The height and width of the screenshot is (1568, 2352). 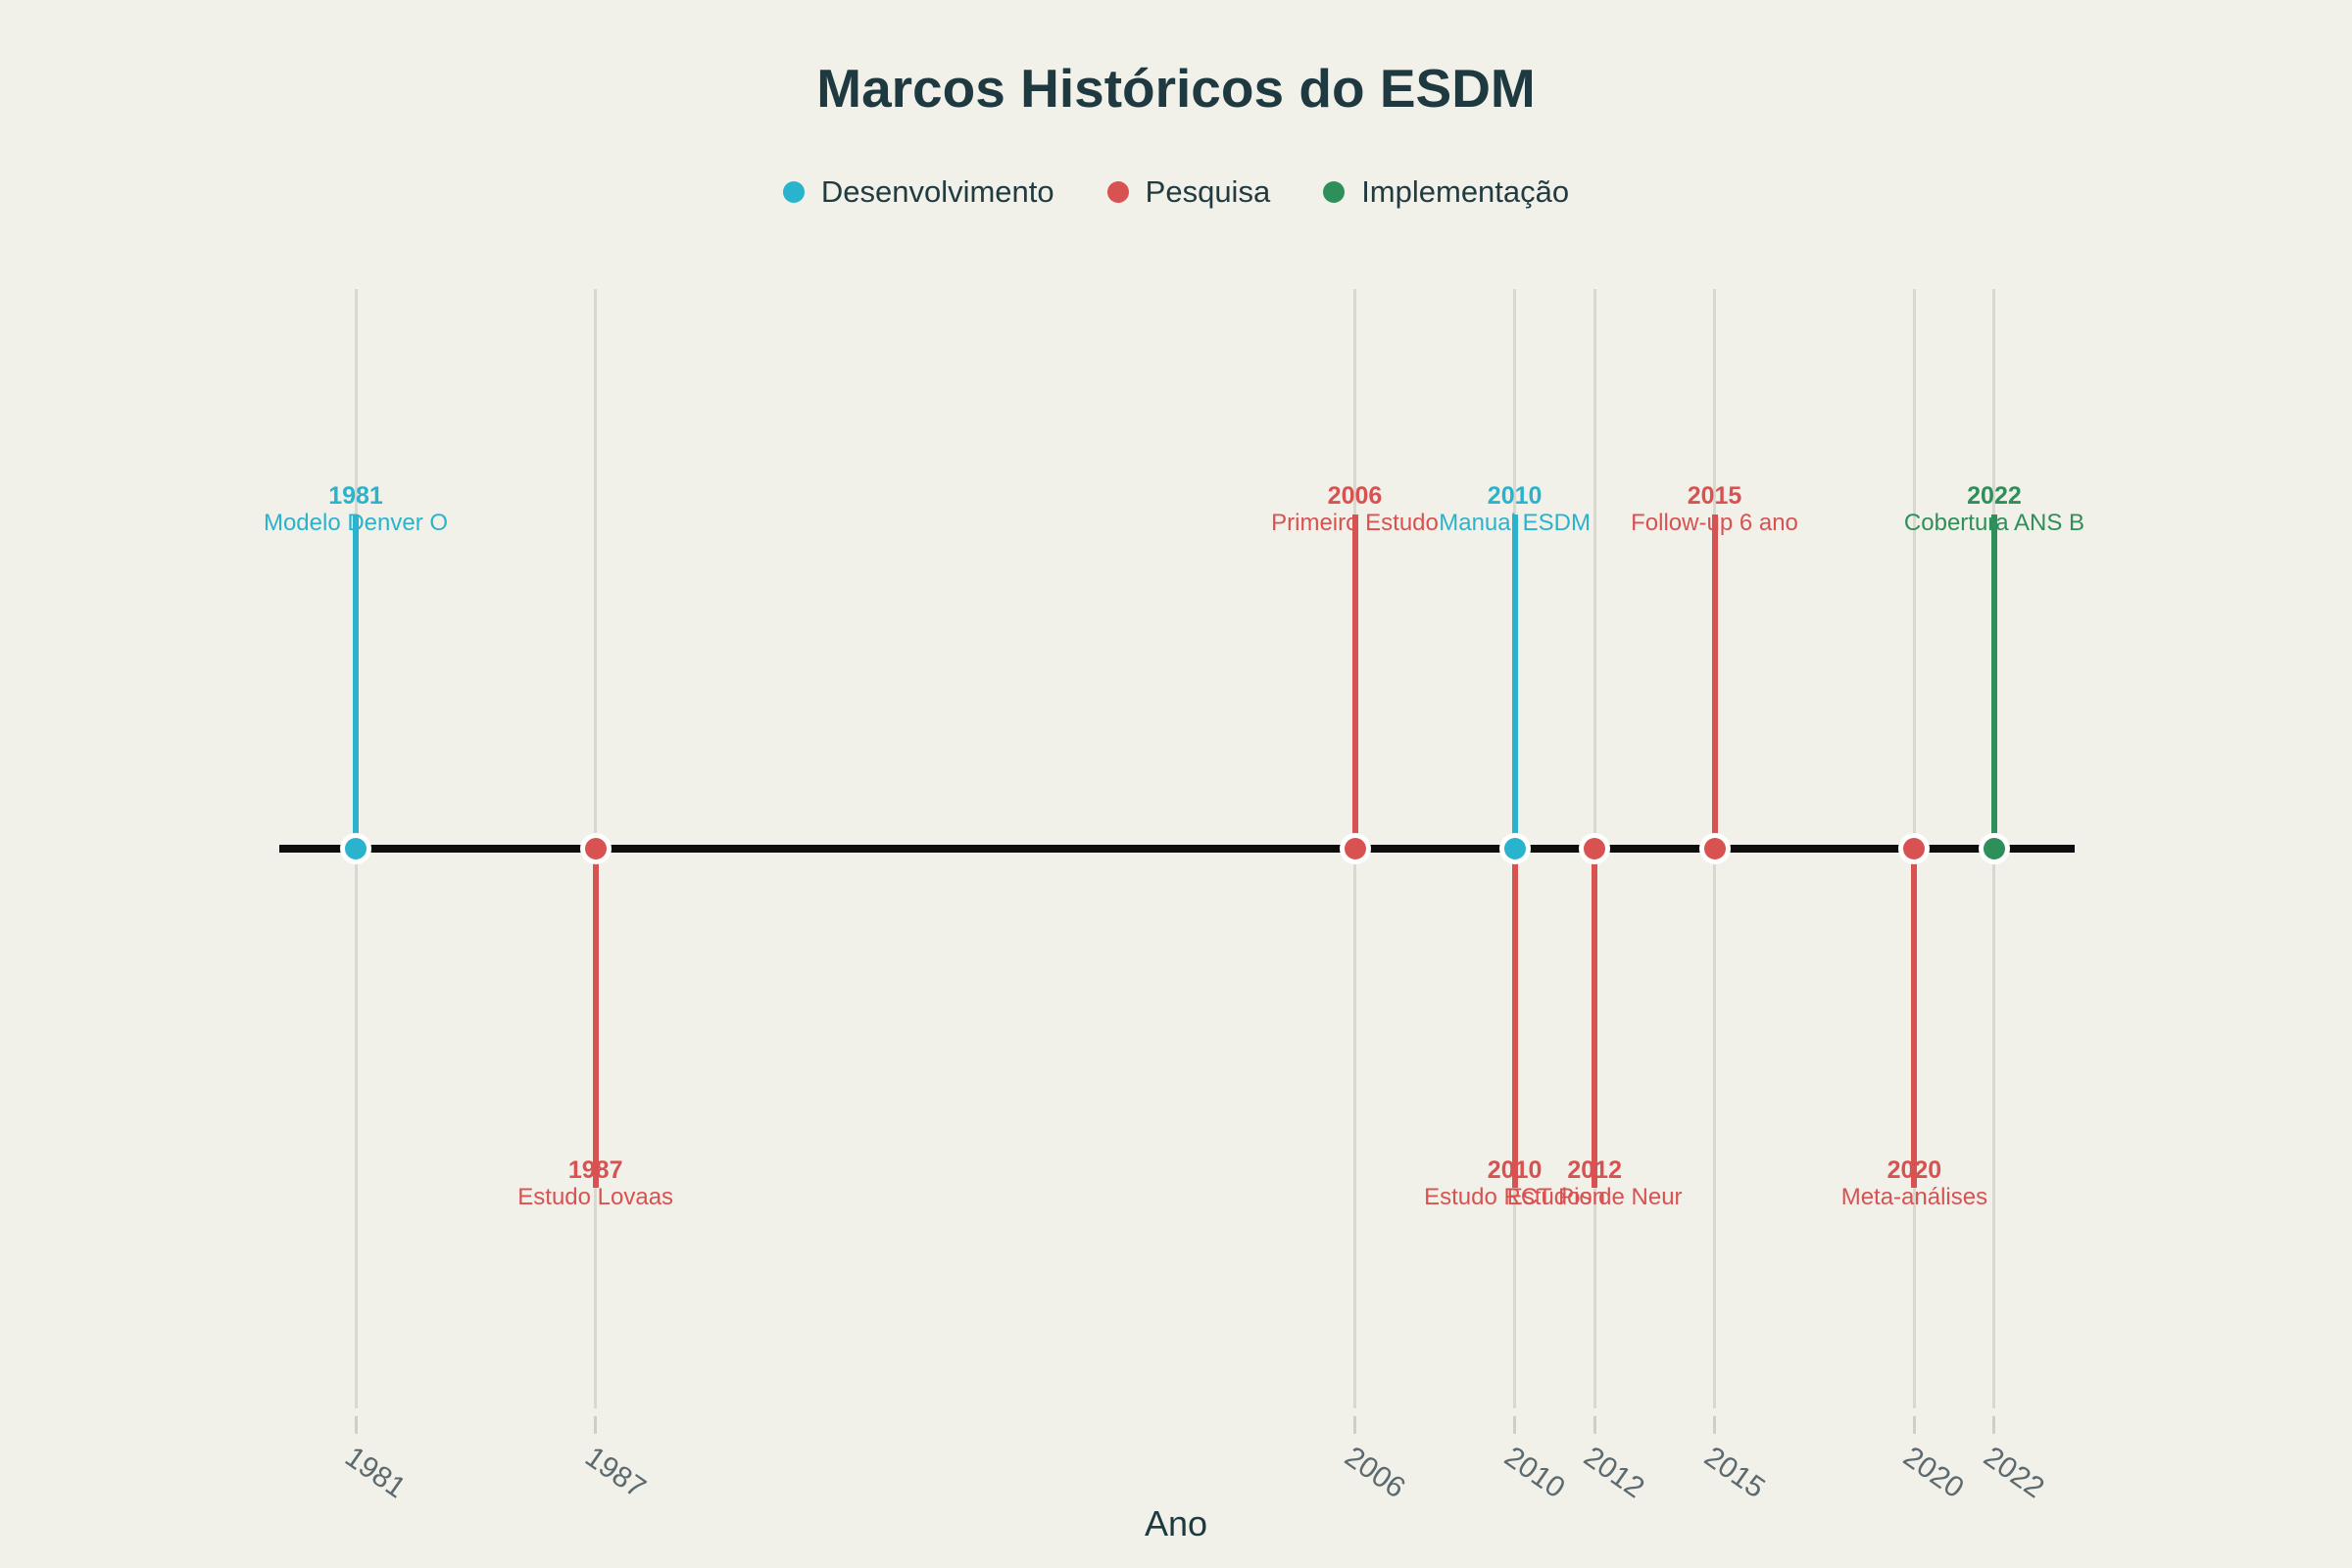 I want to click on chart-title: Marcos Históricos do ESDM, so click(x=1176, y=88).